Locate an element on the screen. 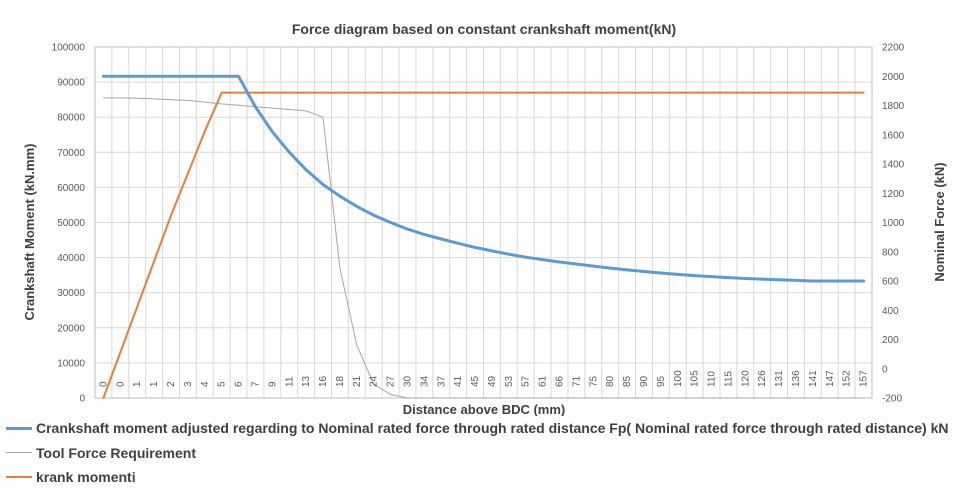 The height and width of the screenshot is (492, 980). y2-tick-label: 200 is located at coordinates (890, 340).